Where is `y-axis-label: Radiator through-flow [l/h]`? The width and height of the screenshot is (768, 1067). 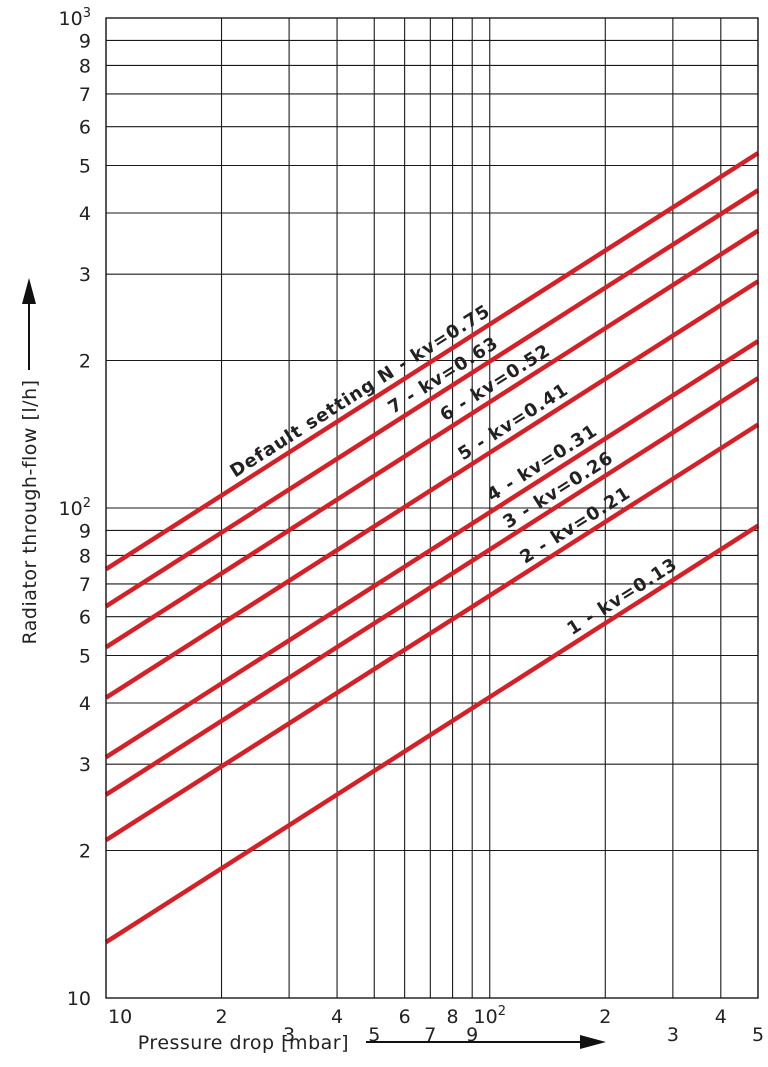 y-axis-label: Radiator through-flow [l/h] is located at coordinates (30, 511).